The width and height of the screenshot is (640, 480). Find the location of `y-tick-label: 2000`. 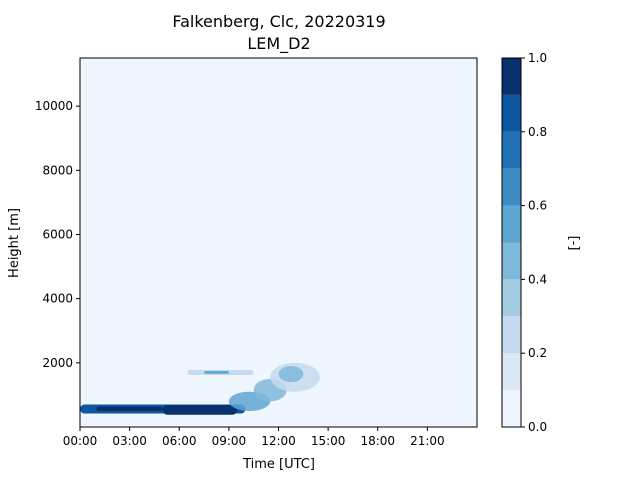

y-tick-label: 2000 is located at coordinates (57, 363).